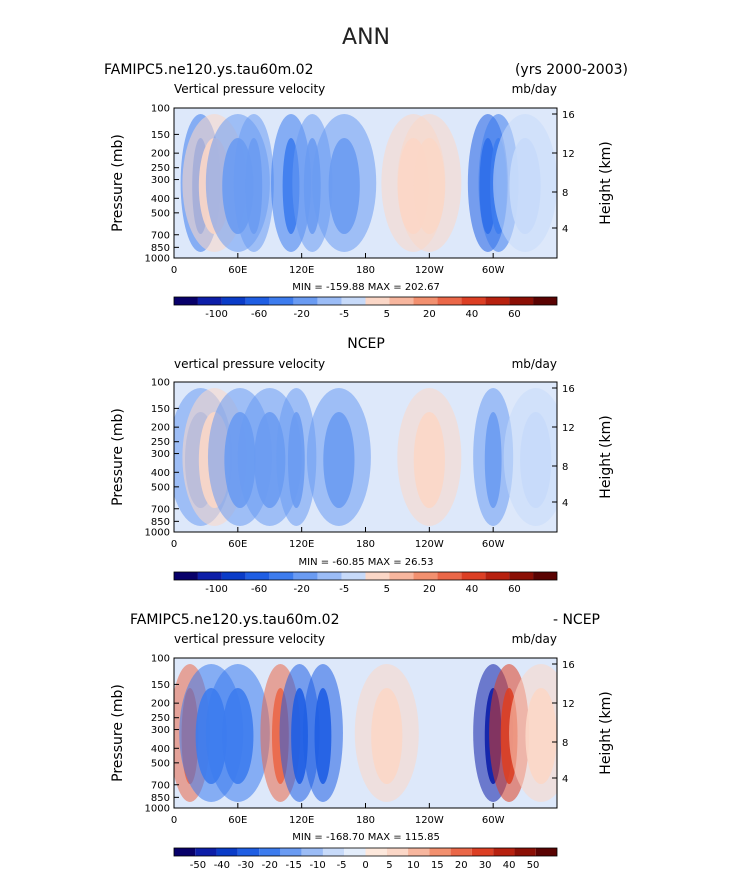 The width and height of the screenshot is (733, 888). What do you see at coordinates (174, 820) in the screenshot?
I see `lon-tick-label: 0` at bounding box center [174, 820].